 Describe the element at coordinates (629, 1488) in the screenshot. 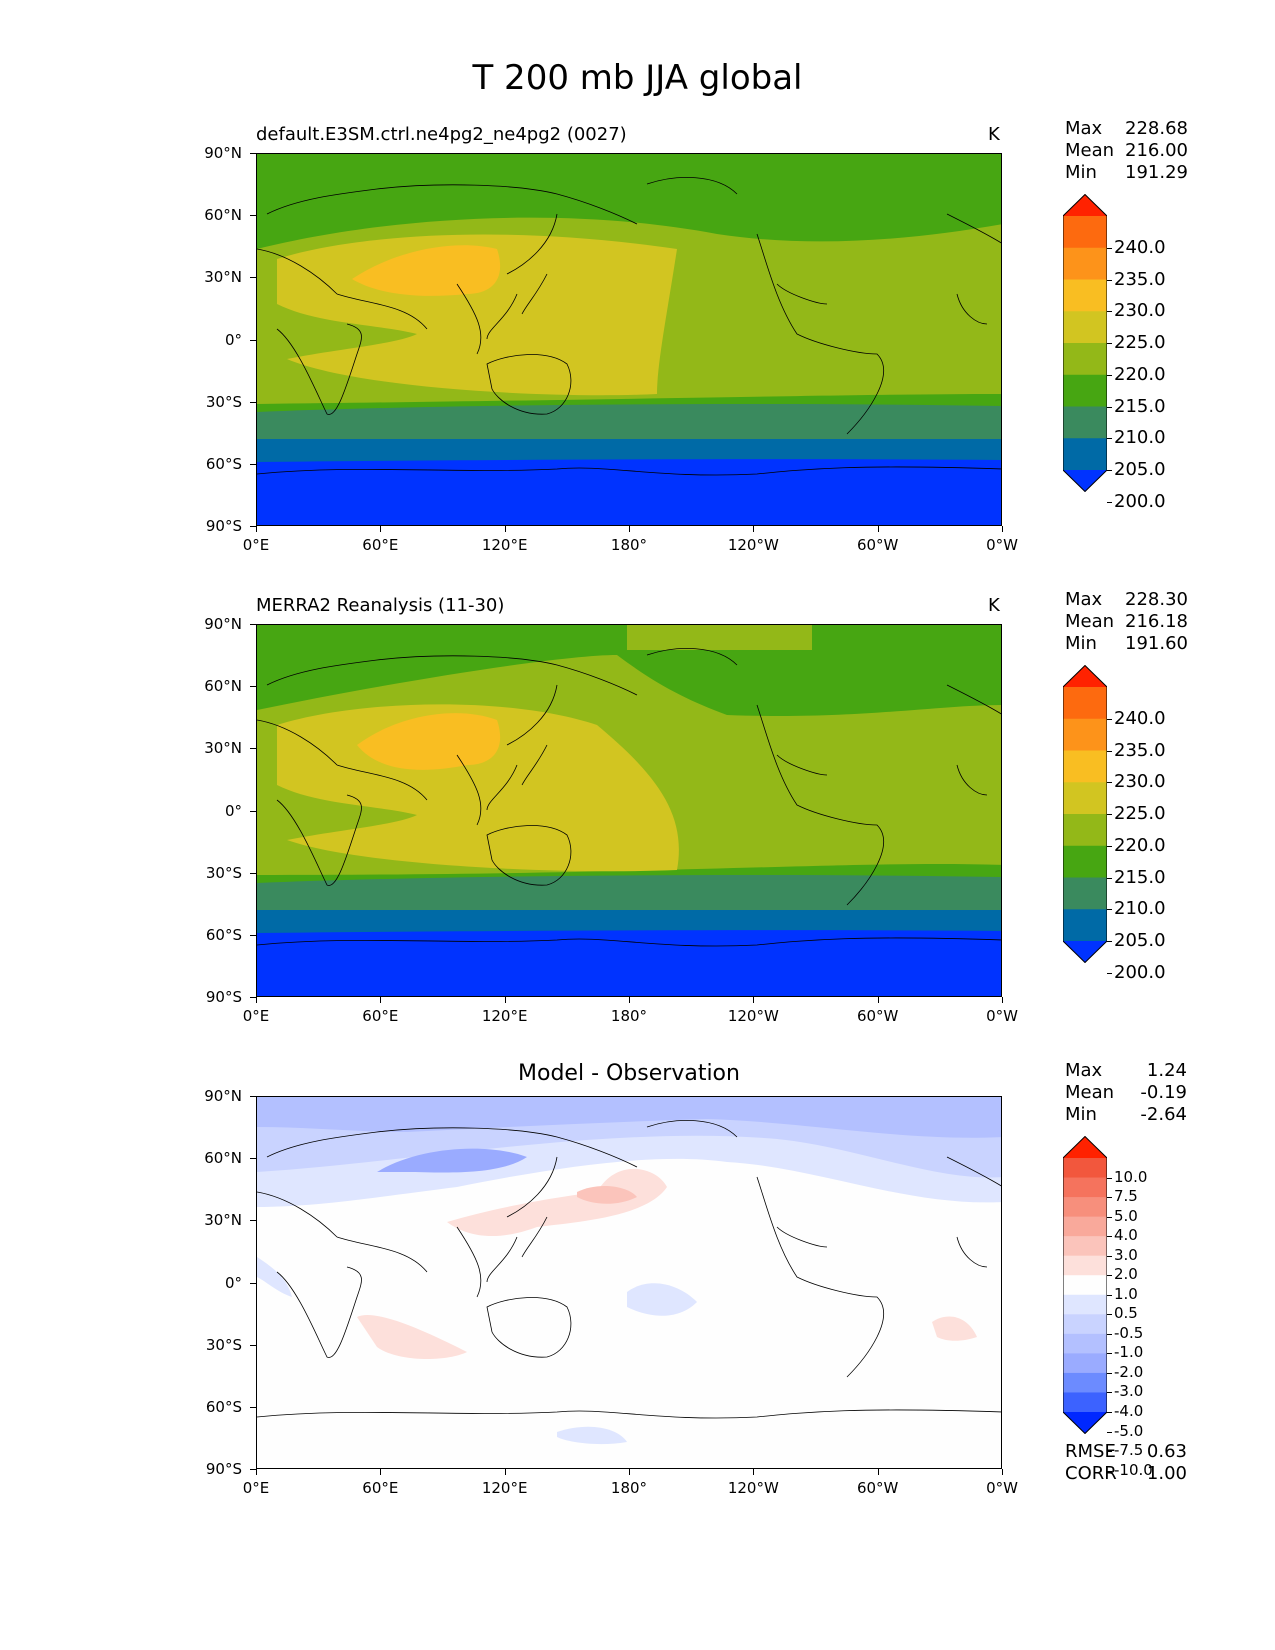

I see `x-tick-label: 180°` at that location.